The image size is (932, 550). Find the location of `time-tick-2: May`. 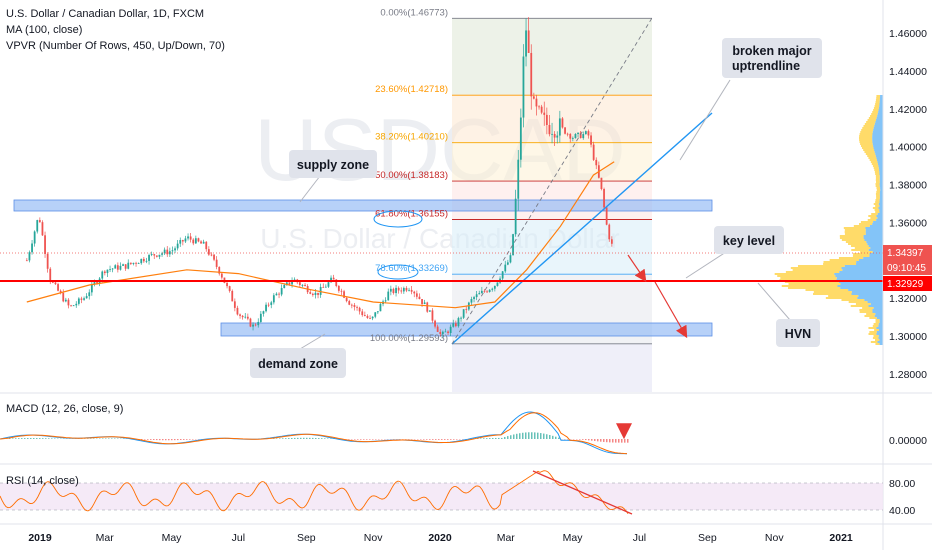

time-tick-2: May is located at coordinates (172, 538).